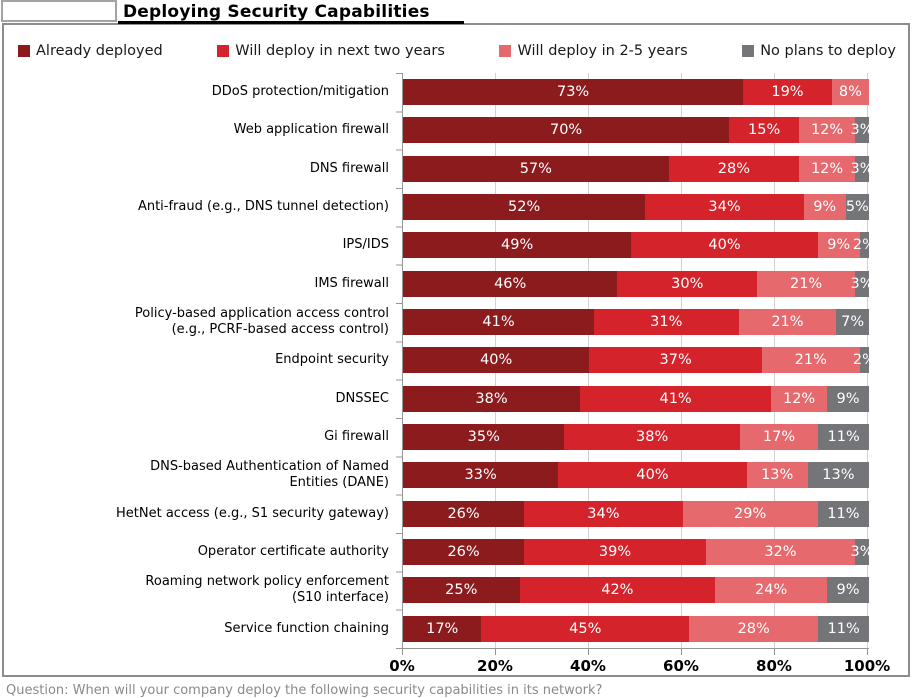 This screenshot has width=915, height=698. I want to click on bar-row: 33% 40% 13% 13%, so click(636, 475).